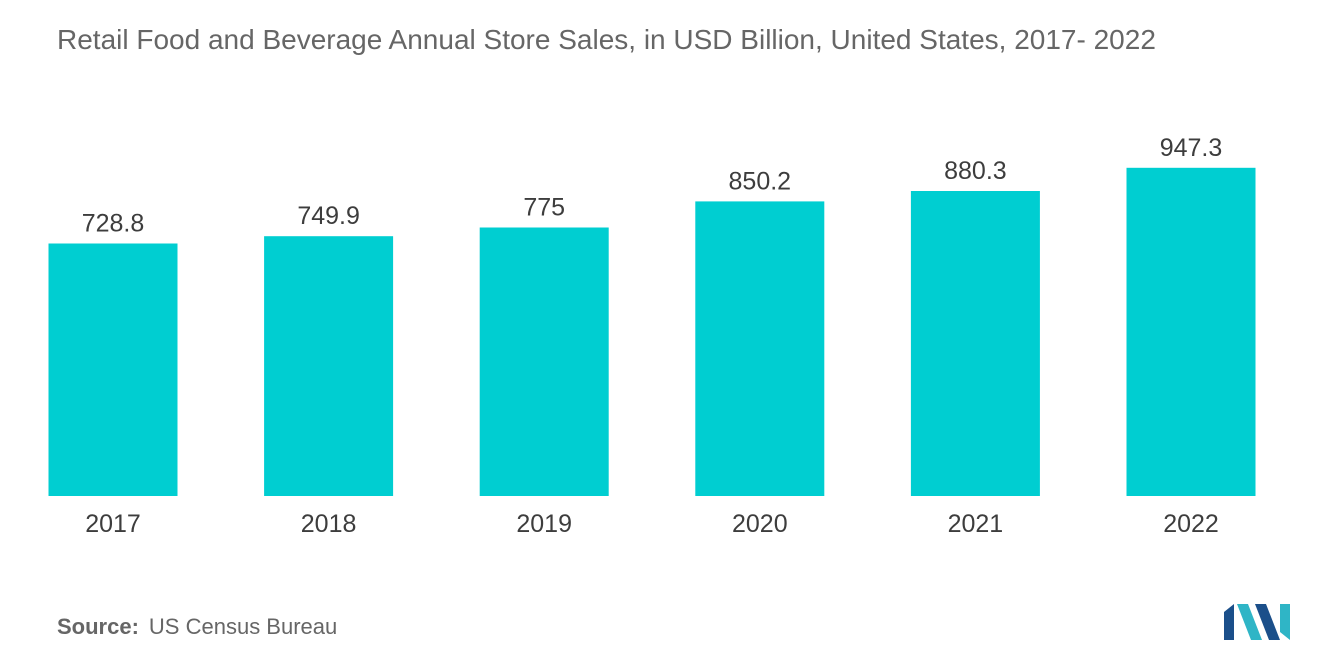  What do you see at coordinates (760, 181) in the screenshot?
I see `data-label-2020: 850.2` at bounding box center [760, 181].